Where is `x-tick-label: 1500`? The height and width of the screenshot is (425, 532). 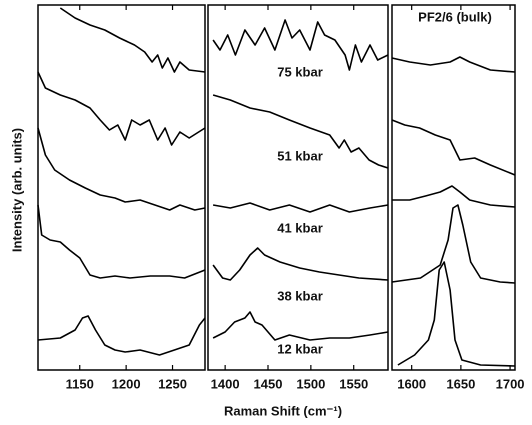
x-tick-label: 1500 is located at coordinates (310, 383).